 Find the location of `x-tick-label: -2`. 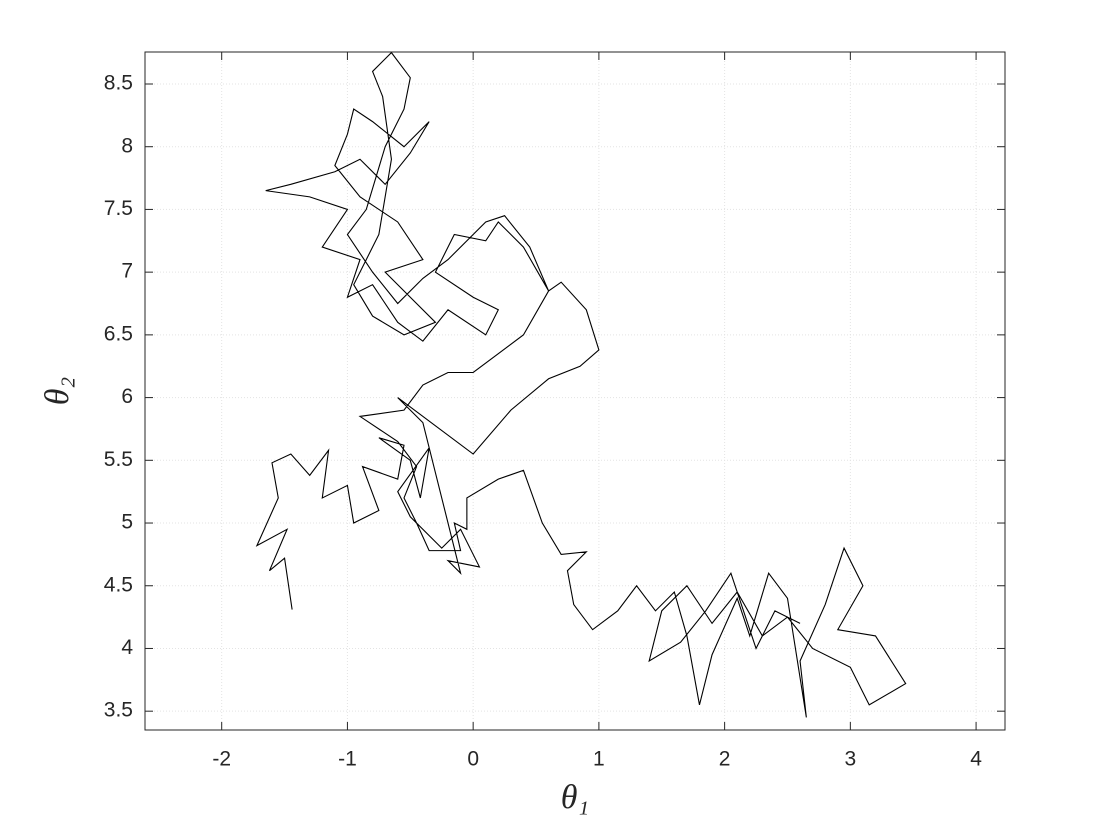

x-tick-label: -2 is located at coordinates (221, 759).